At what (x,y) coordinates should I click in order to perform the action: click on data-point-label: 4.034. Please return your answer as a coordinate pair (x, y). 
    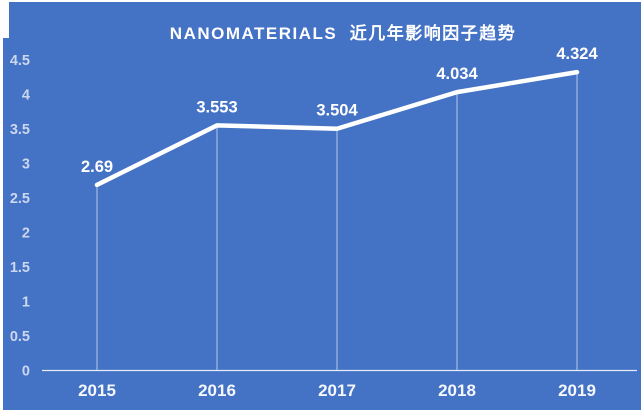
    Looking at the image, I should click on (457, 74).